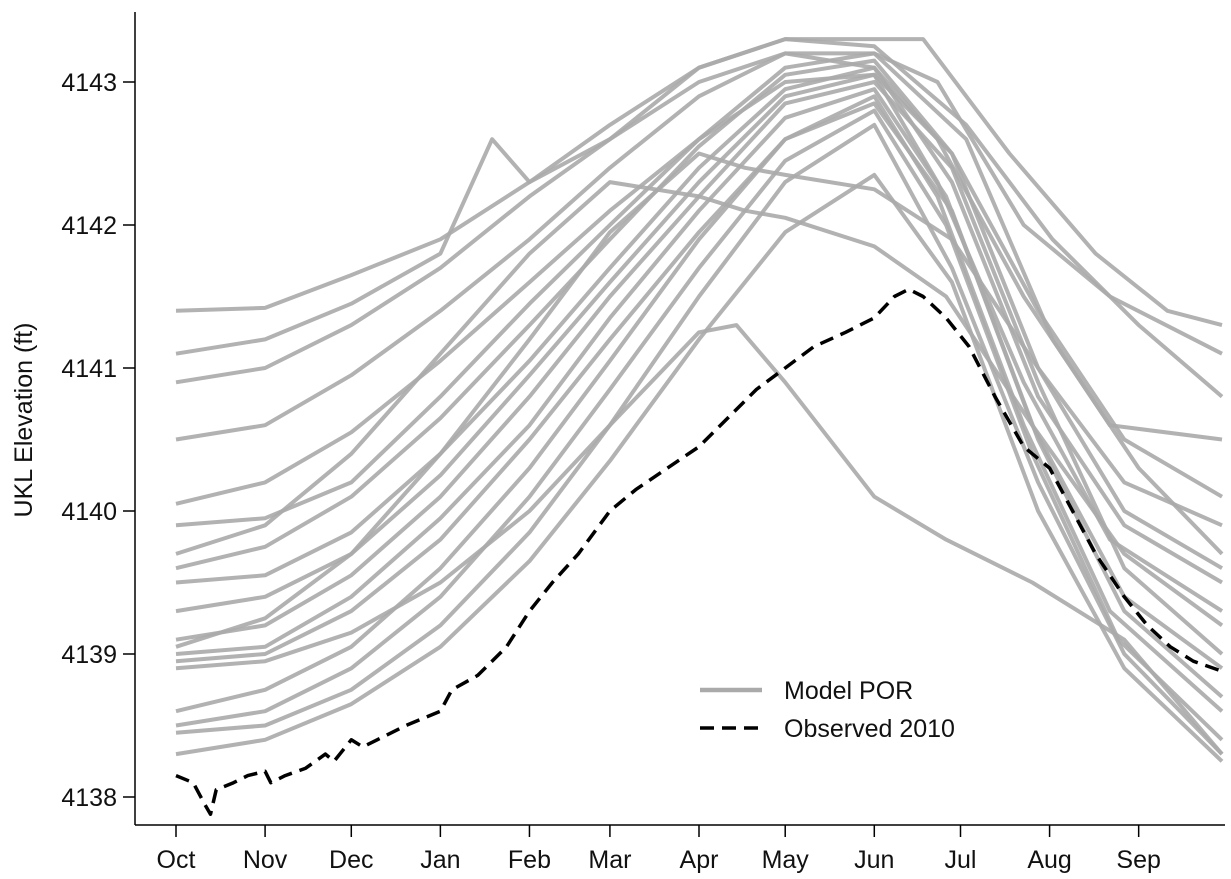  What do you see at coordinates (827, 710) in the screenshot?
I see `legend: Model POR Observed 2010` at bounding box center [827, 710].